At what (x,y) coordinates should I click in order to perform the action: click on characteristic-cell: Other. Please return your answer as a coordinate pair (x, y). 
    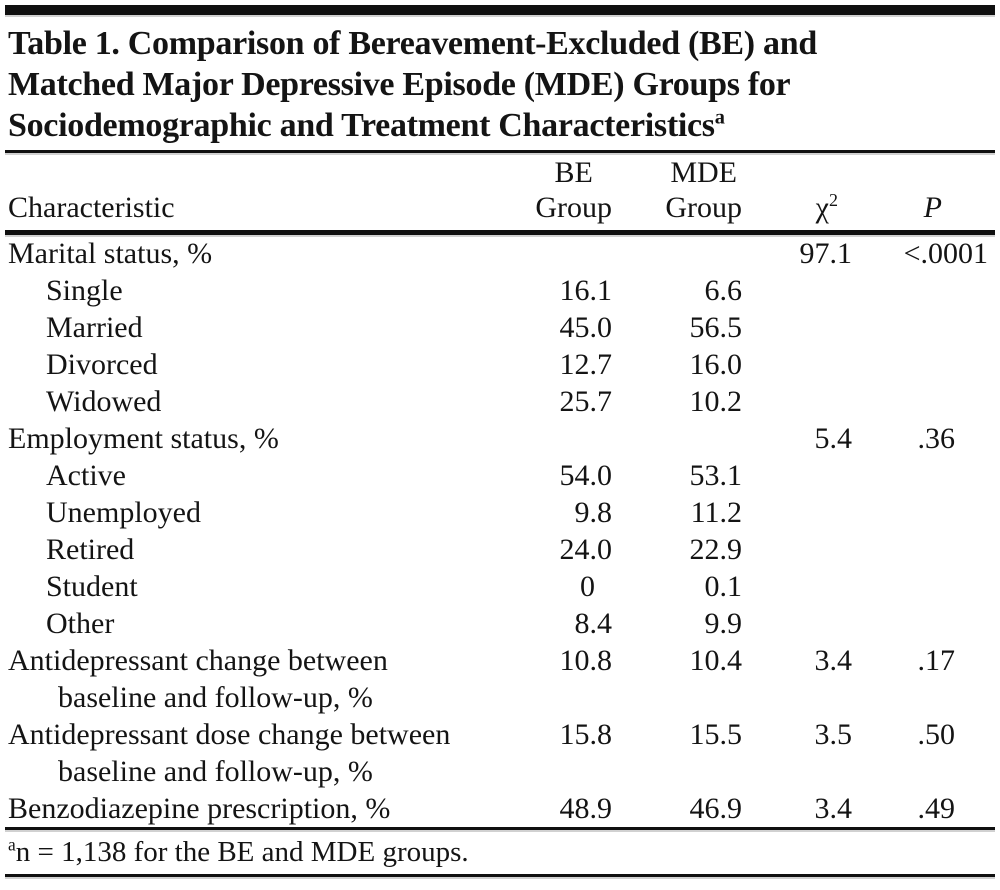
    Looking at the image, I should click on (80, 623).